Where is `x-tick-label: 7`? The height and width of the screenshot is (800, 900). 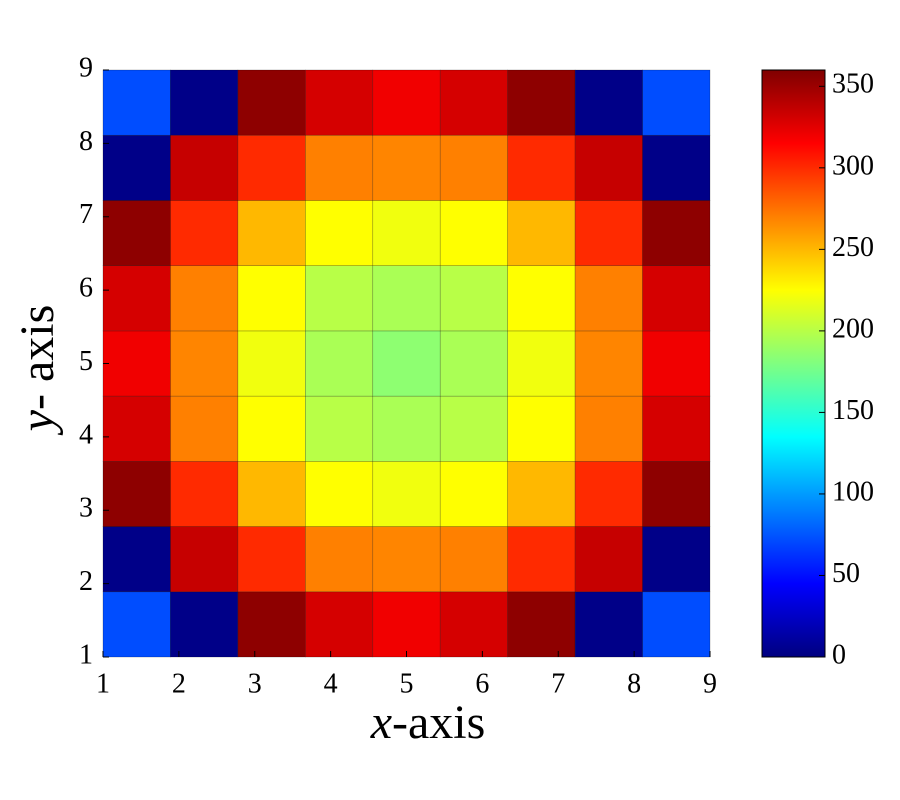
x-tick-label: 7 is located at coordinates (558, 683).